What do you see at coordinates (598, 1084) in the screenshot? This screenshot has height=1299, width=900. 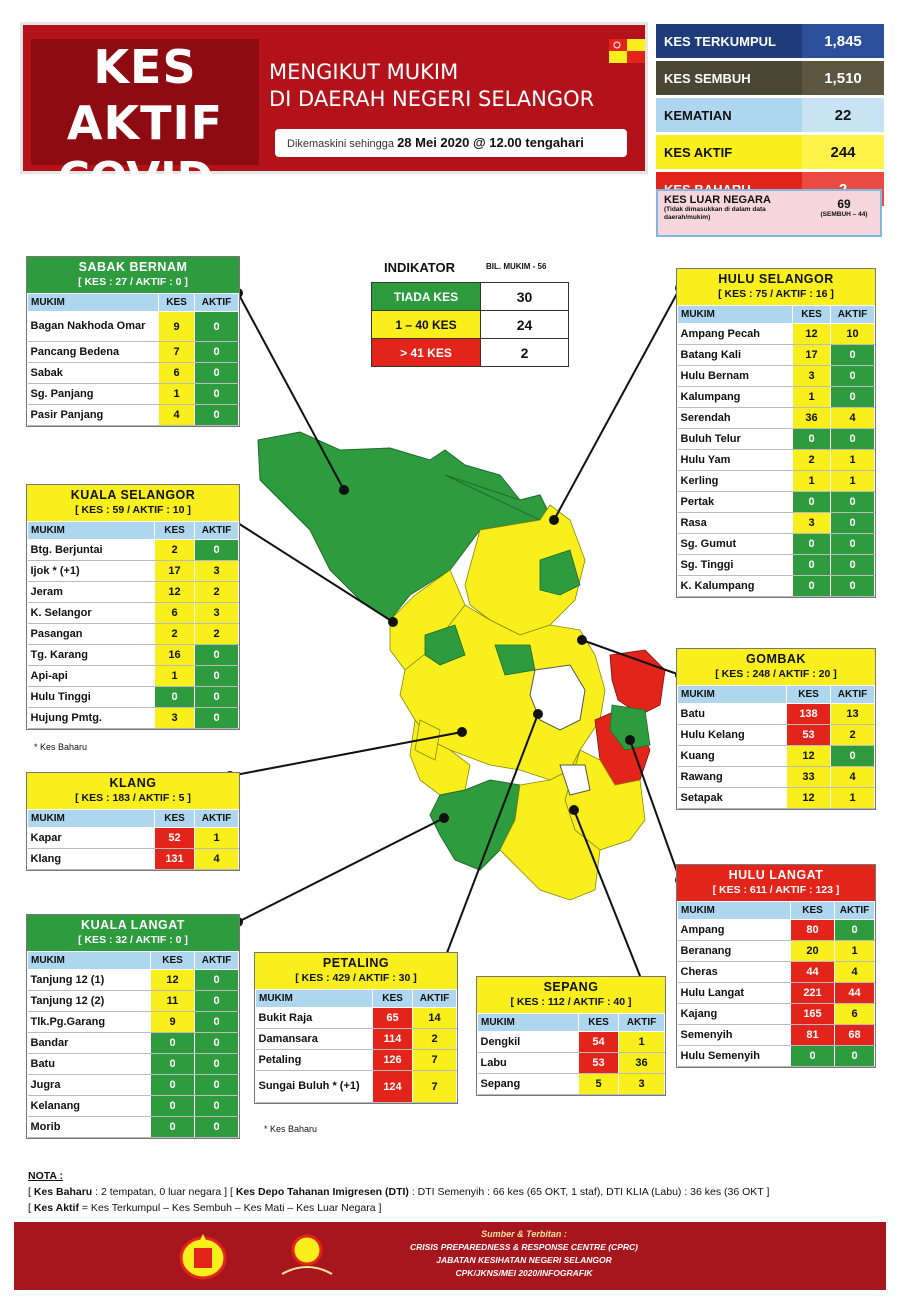 I see `cell-k: 5` at bounding box center [598, 1084].